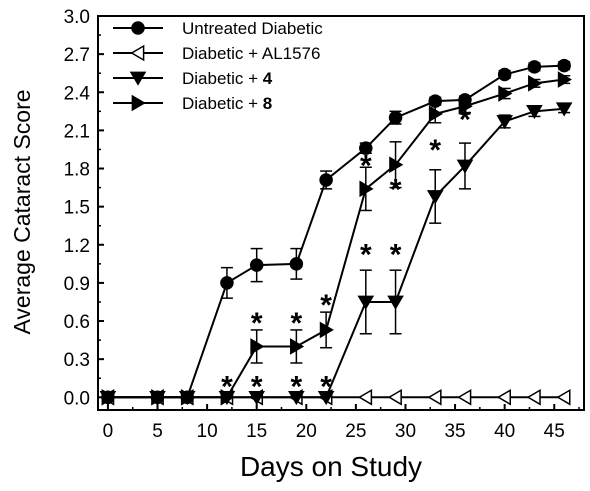 This screenshot has width=590, height=491. What do you see at coordinates (454, 431) in the screenshot?
I see `x-tick-label: 35` at bounding box center [454, 431].